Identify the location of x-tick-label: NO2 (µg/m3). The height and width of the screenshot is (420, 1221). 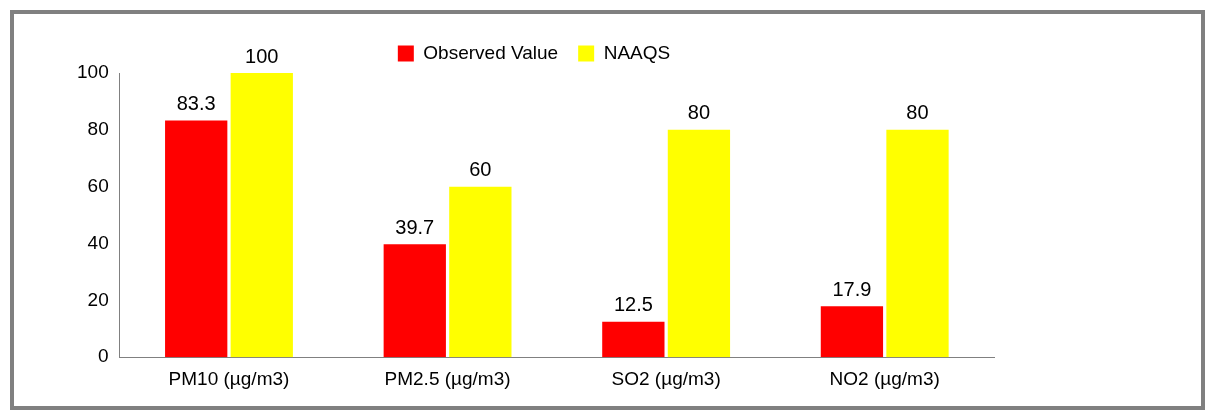
(884, 378).